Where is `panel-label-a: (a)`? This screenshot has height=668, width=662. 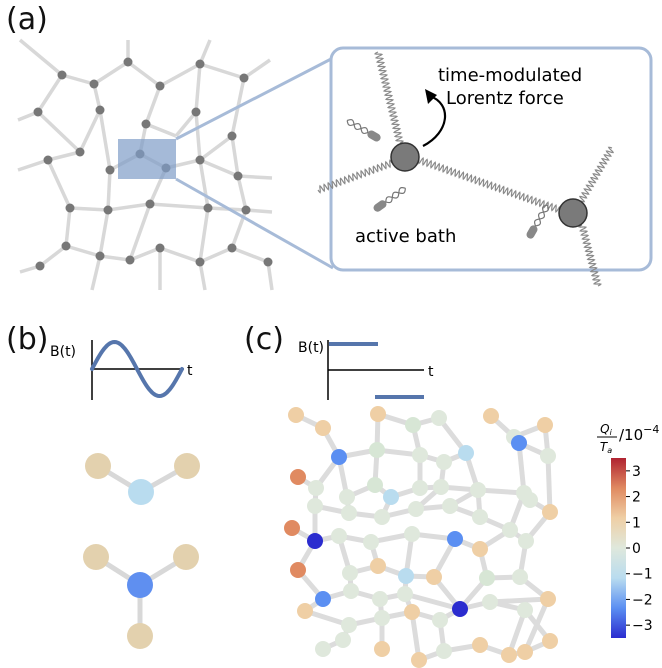
panel-label-a: (a) is located at coordinates (27, 19).